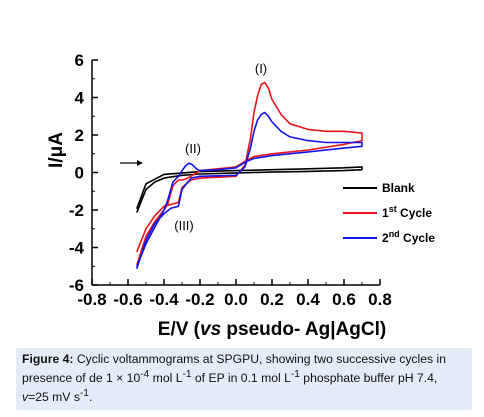 This screenshot has height=417, width=484. I want to click on annotation-peak-i: (I), so click(261, 68).